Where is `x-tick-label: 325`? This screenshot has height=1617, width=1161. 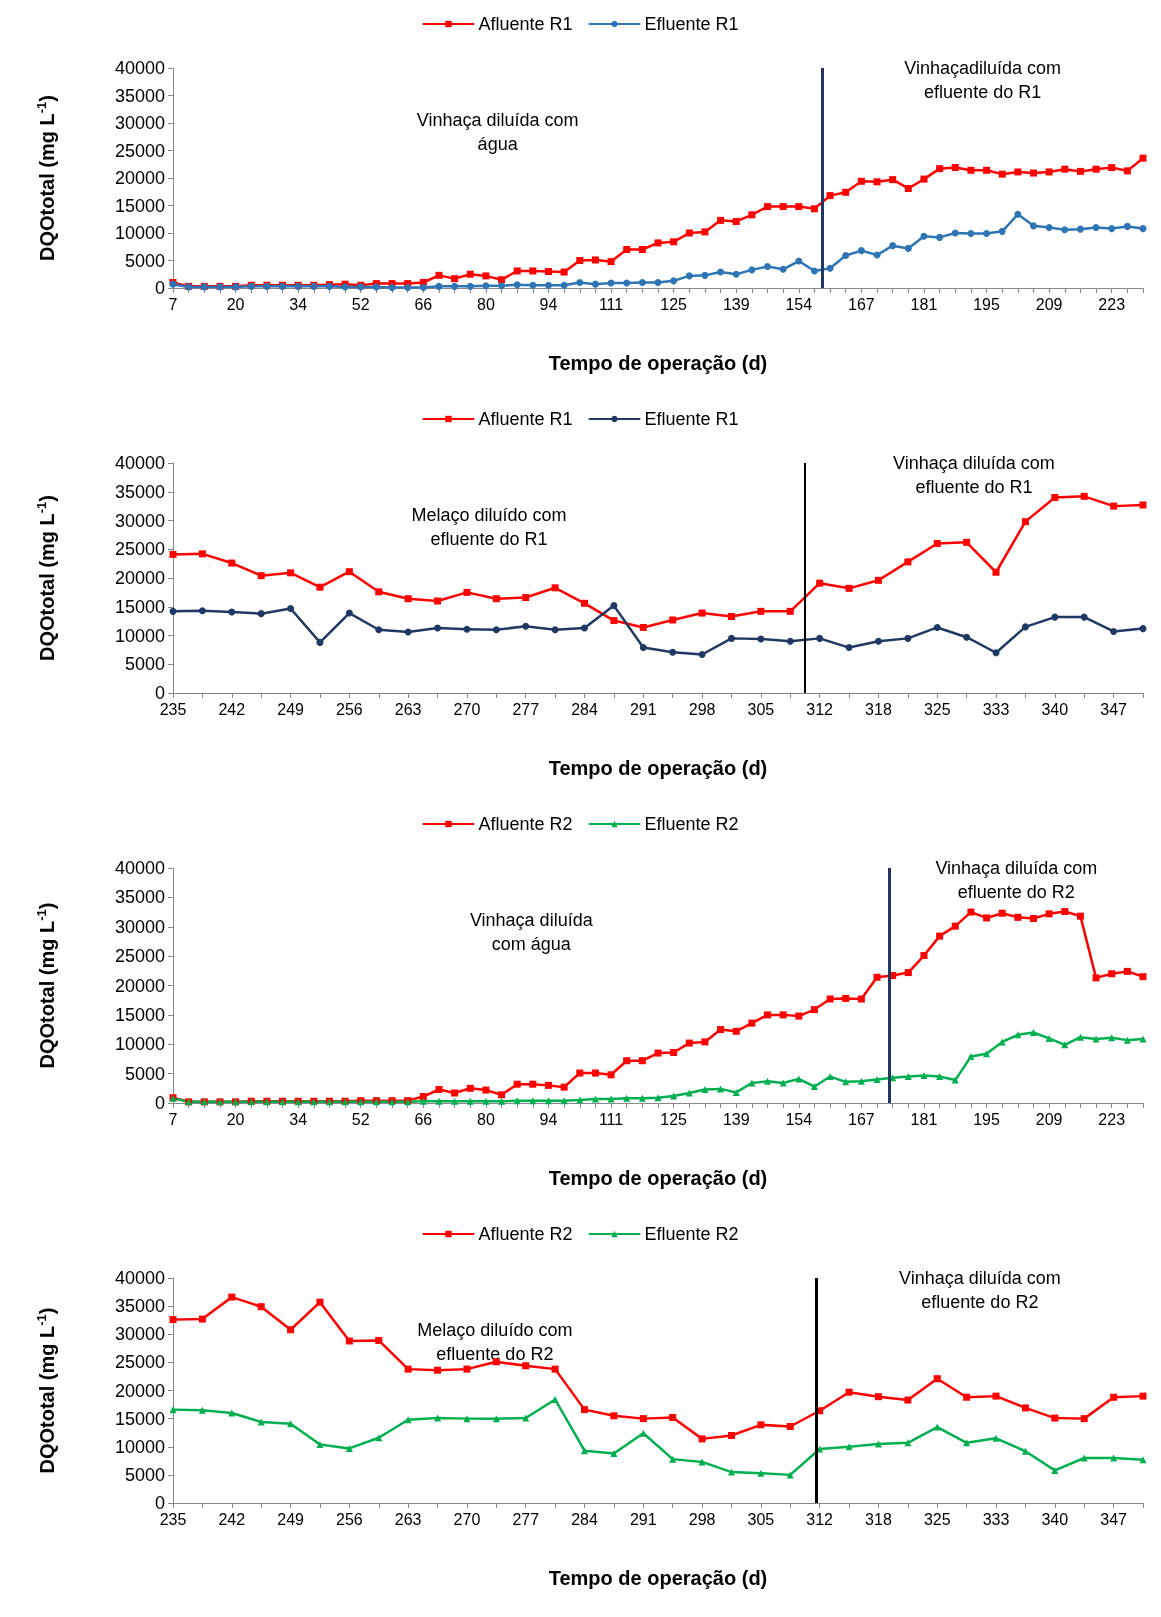
x-tick-label: 325 is located at coordinates (937, 709).